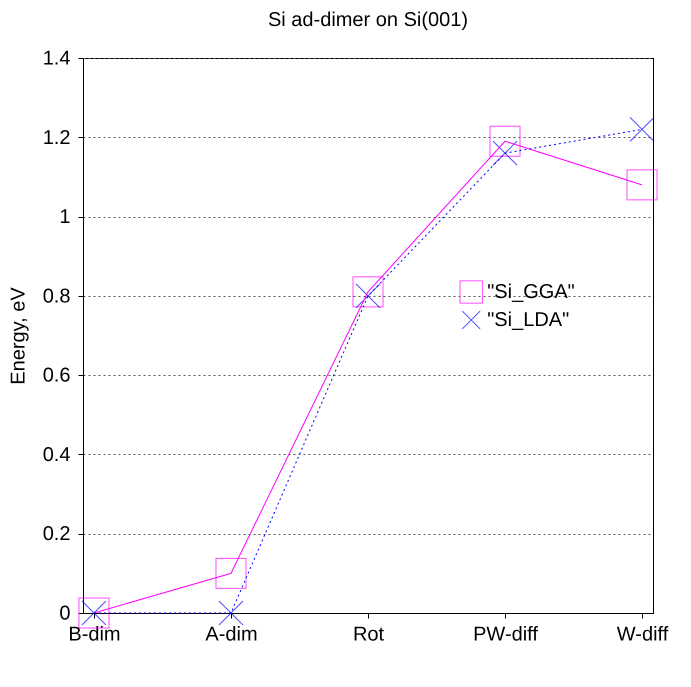 The height and width of the screenshot is (687, 691). What do you see at coordinates (56, 59) in the screenshot?
I see `y-tick-label: 1.4` at bounding box center [56, 59].